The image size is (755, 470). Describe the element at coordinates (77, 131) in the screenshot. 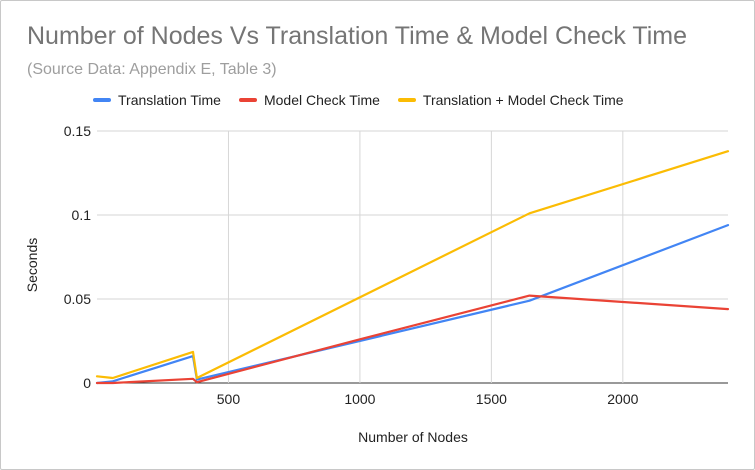

I see `y-tick-label: 0.15` at that location.